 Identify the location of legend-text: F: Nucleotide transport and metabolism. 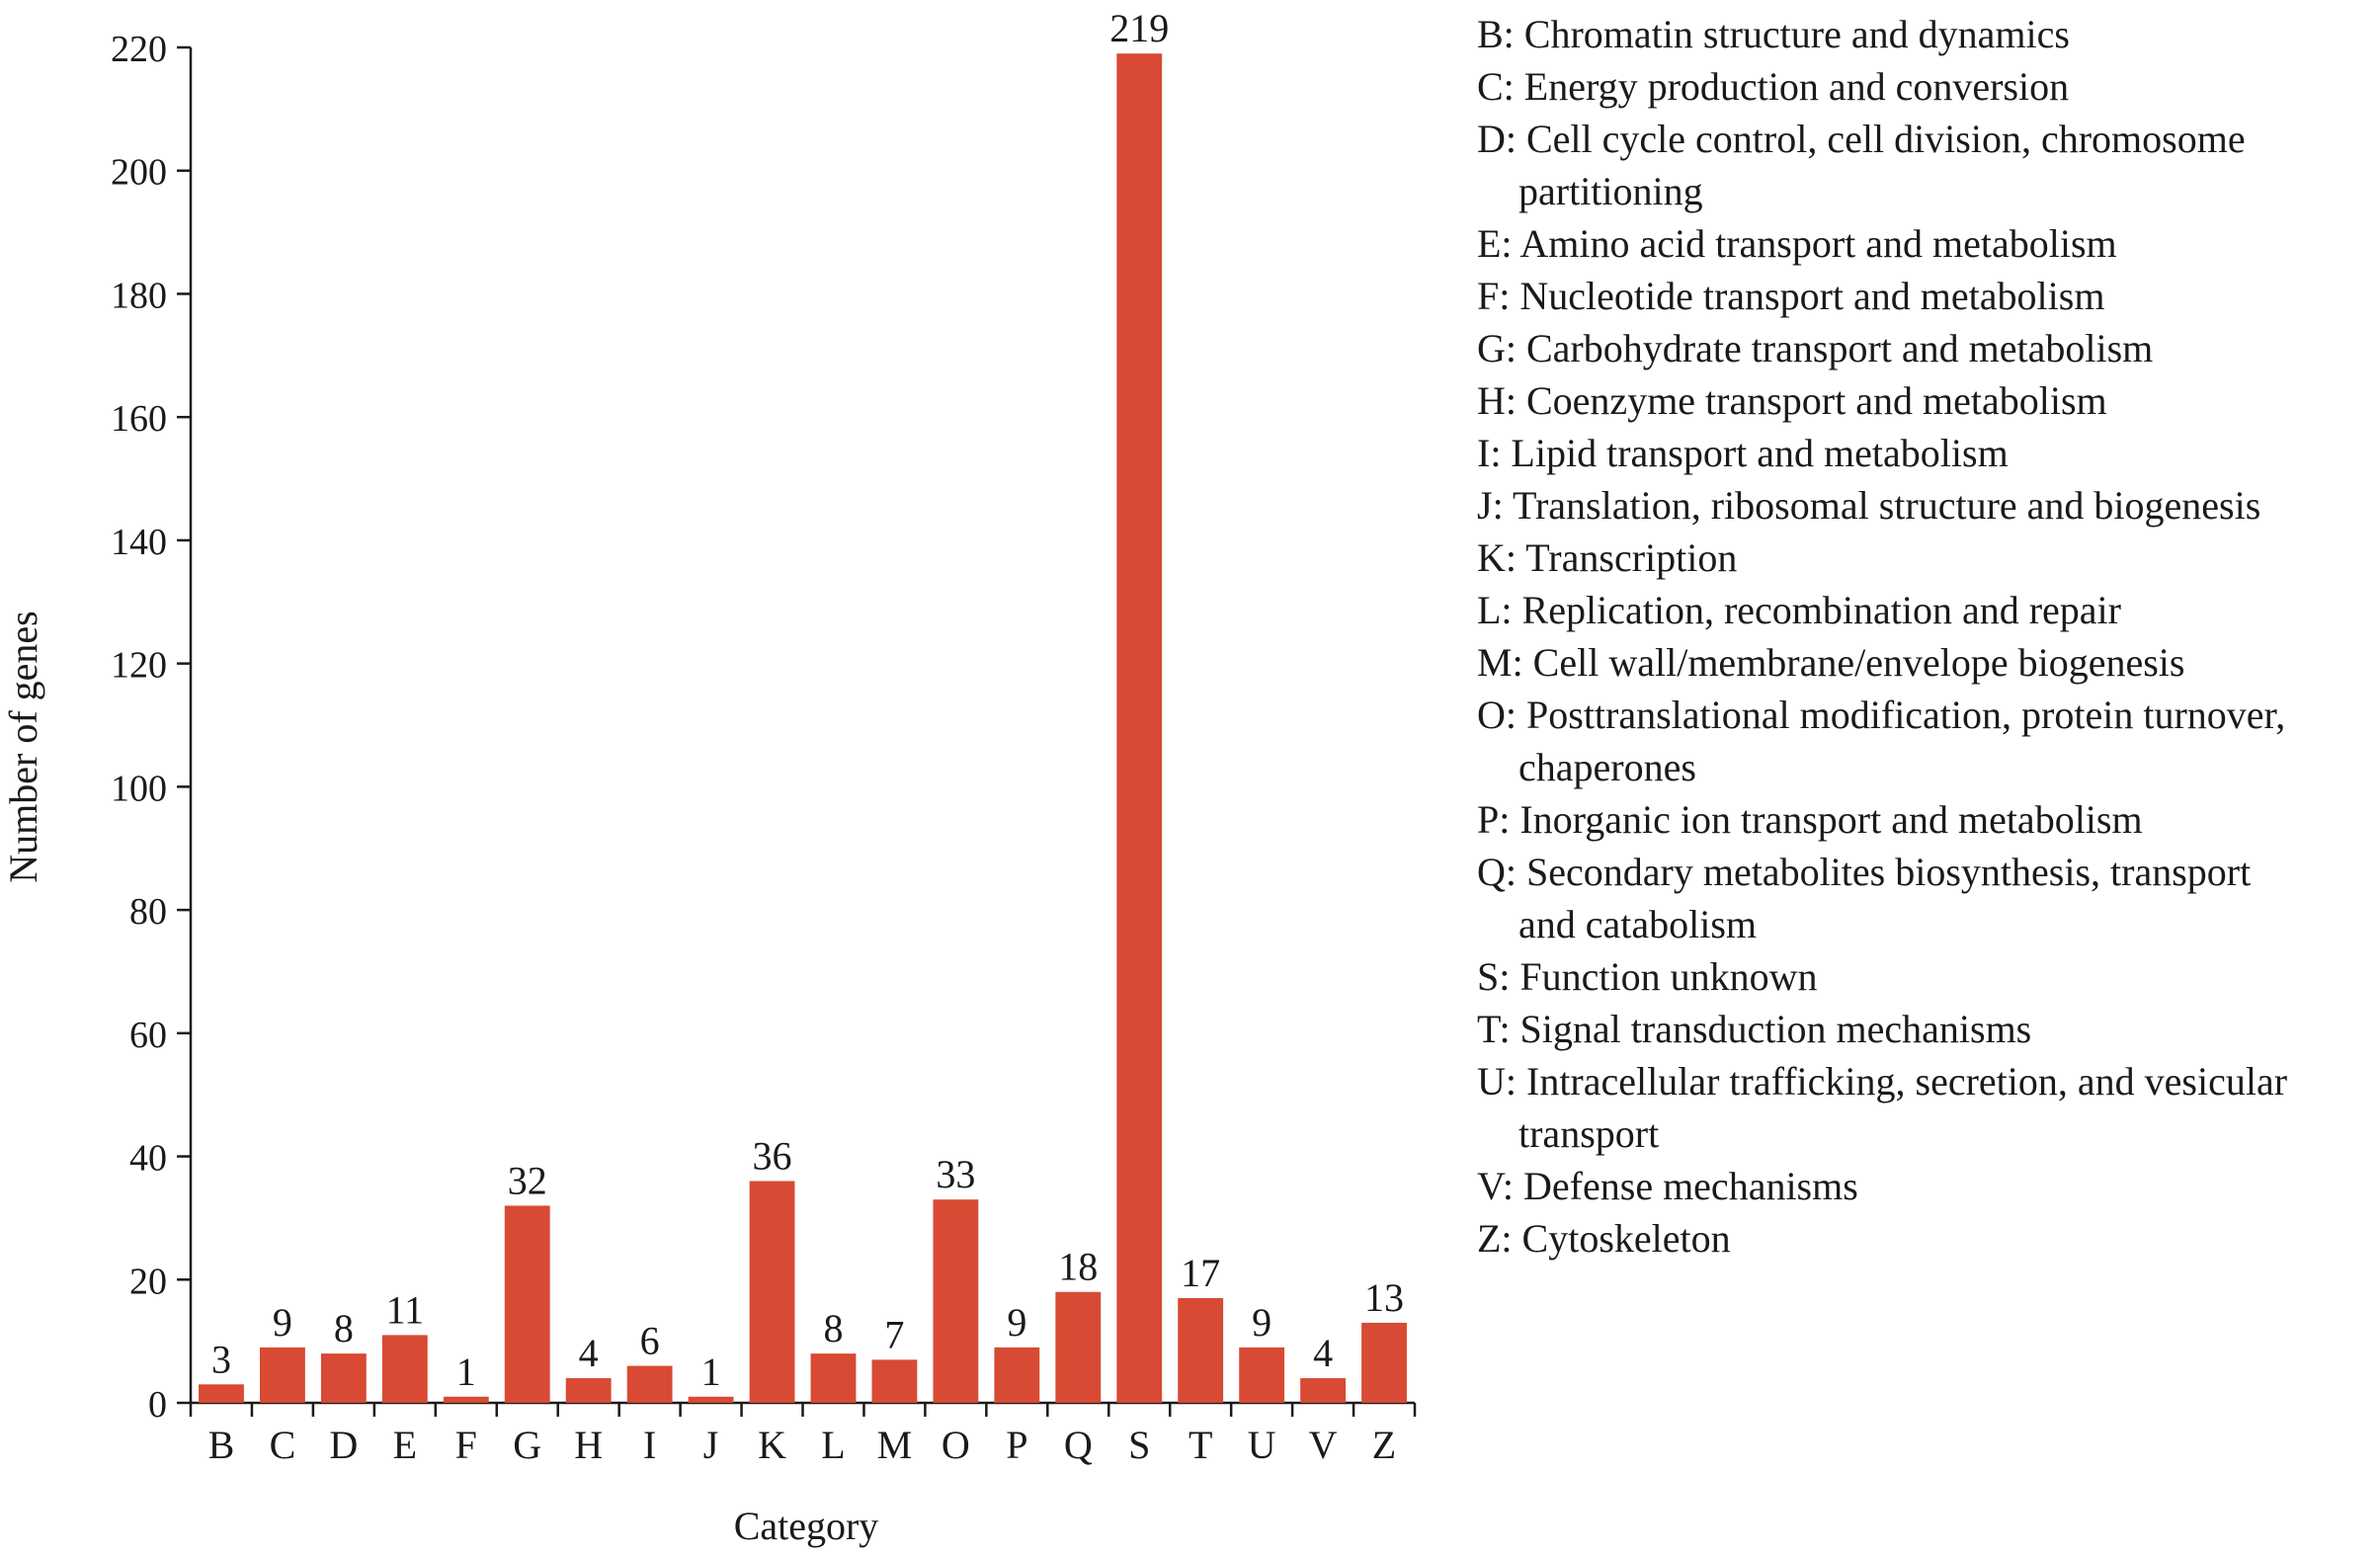
(1791, 296).